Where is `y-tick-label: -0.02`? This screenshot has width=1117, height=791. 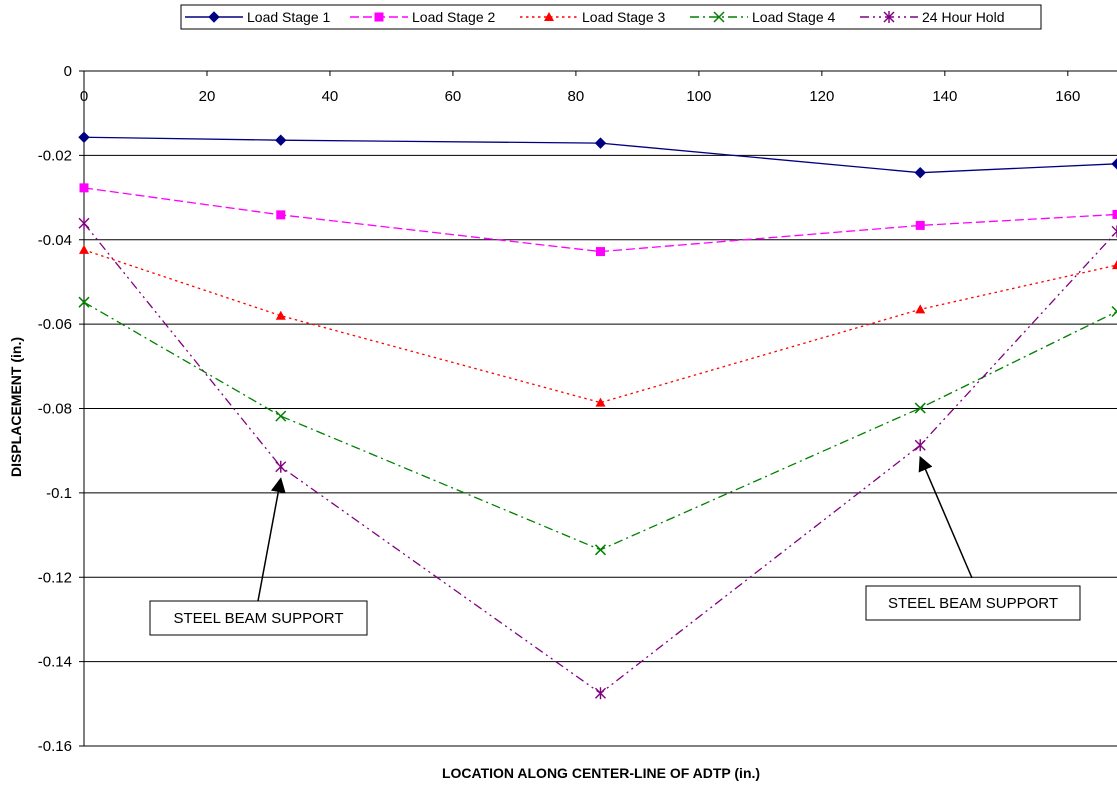 y-tick-label: -0.02 is located at coordinates (55, 155).